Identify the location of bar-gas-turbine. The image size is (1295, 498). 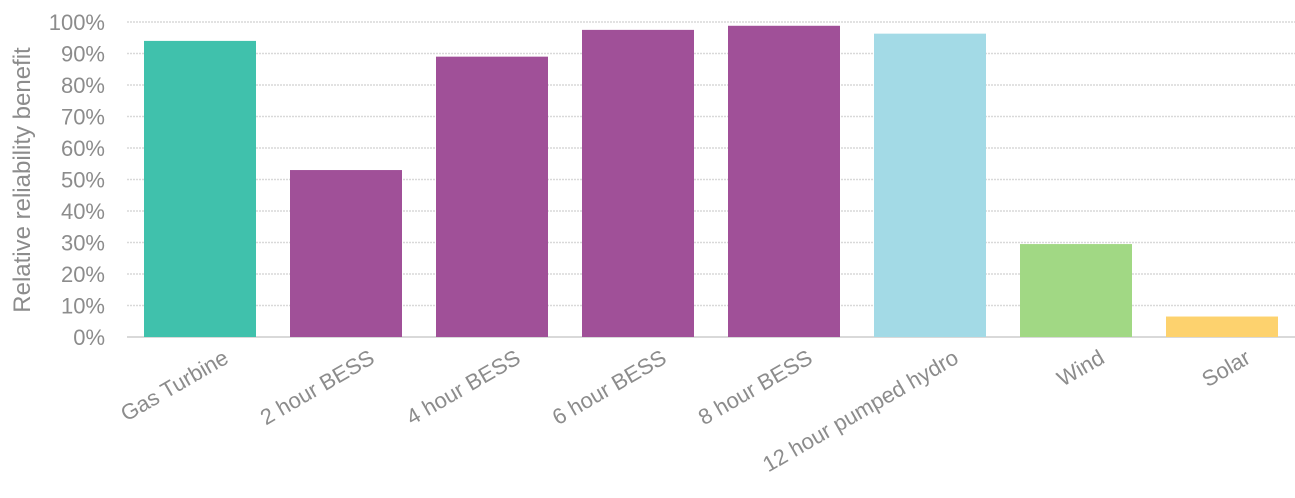
(200, 189).